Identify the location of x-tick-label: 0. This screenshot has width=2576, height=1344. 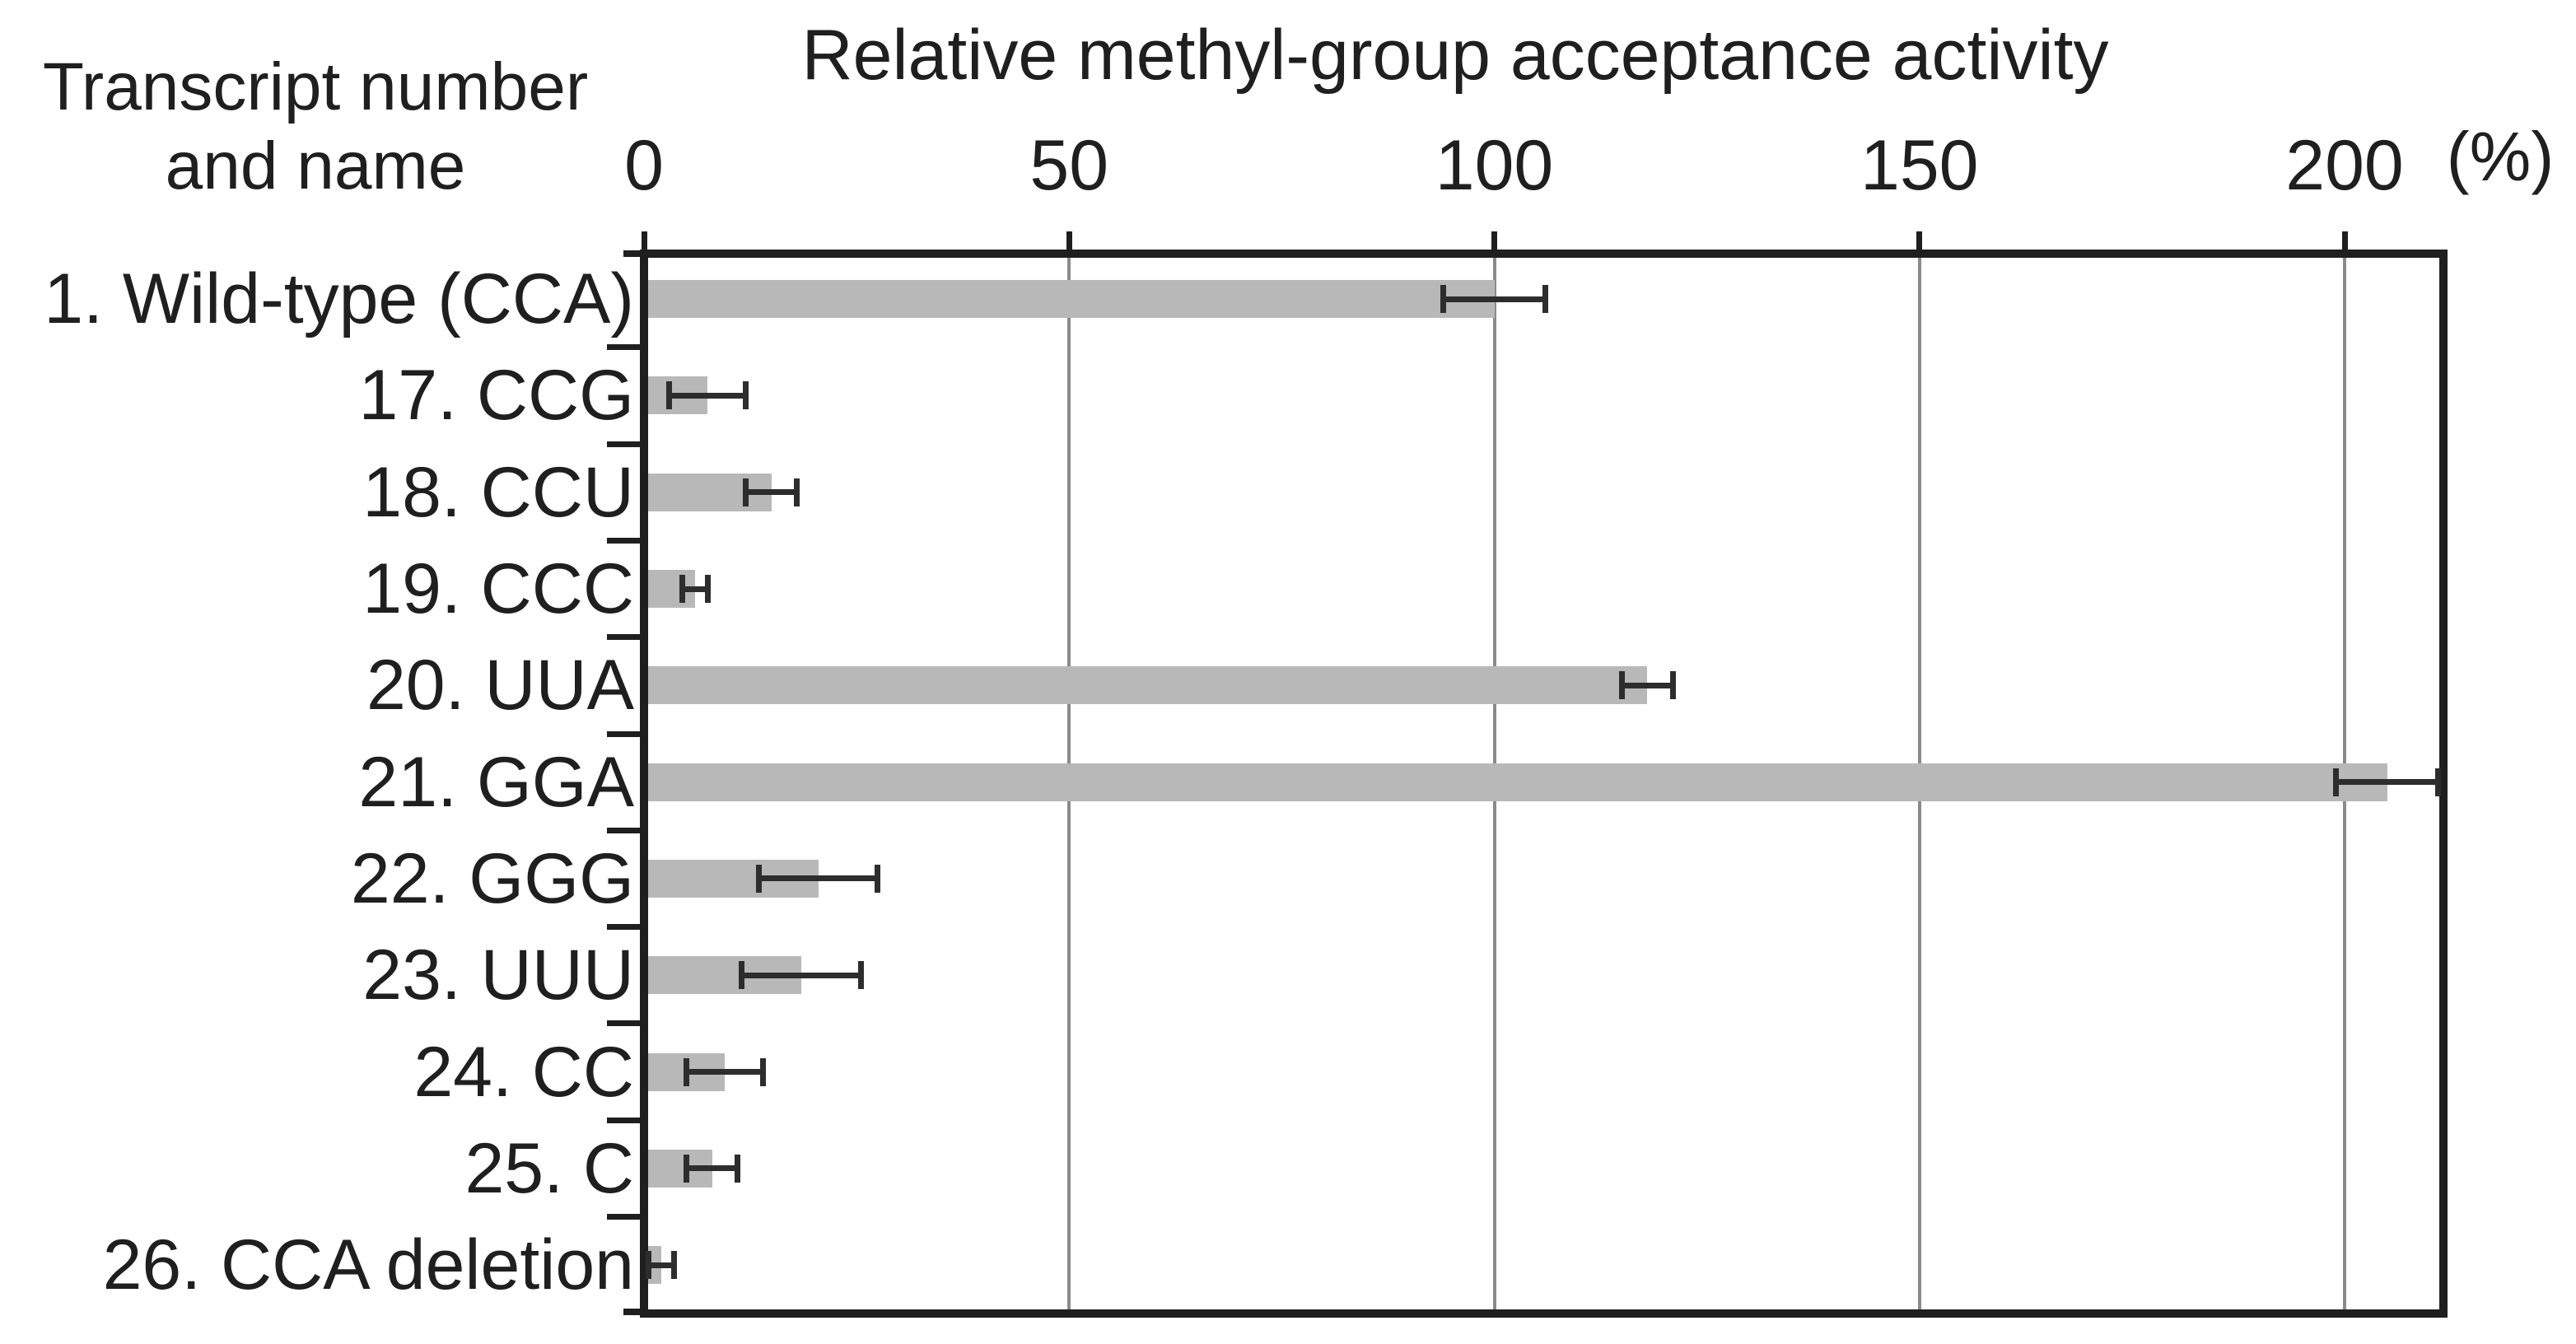
(644, 165).